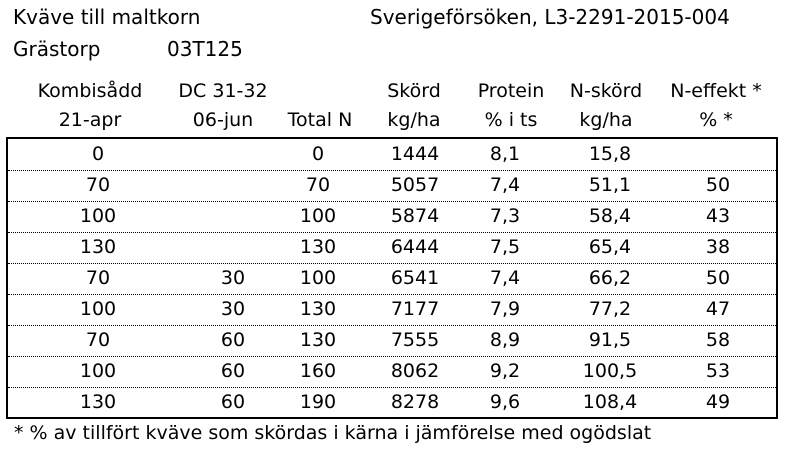 The width and height of the screenshot is (785, 452). I want to click on cell-protein: 7,5, so click(505, 247).